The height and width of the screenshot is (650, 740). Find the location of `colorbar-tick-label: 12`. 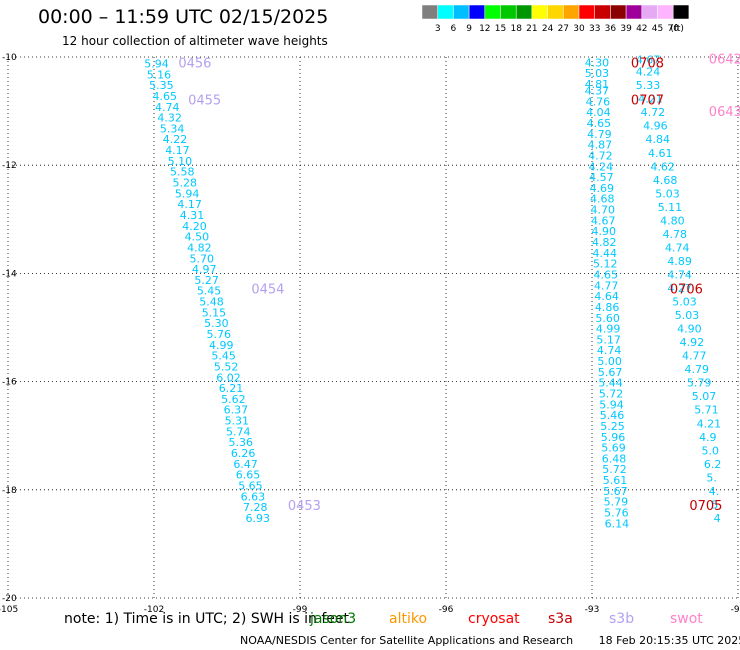

colorbar-tick-label: 12 is located at coordinates (484, 29).